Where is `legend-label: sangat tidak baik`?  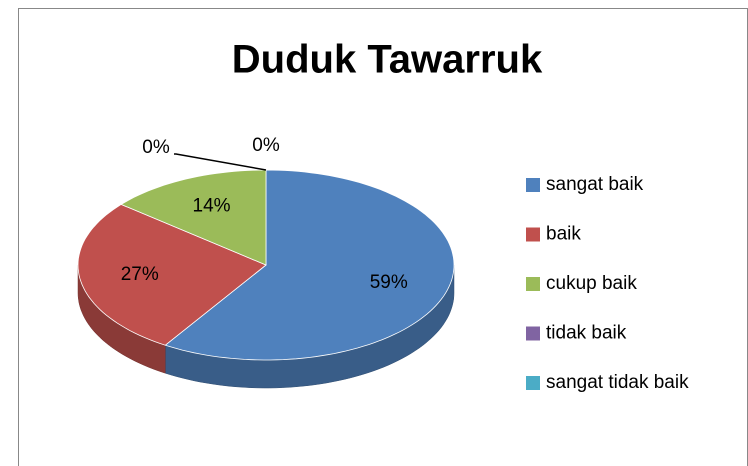
legend-label: sangat tidak baik is located at coordinates (617, 382).